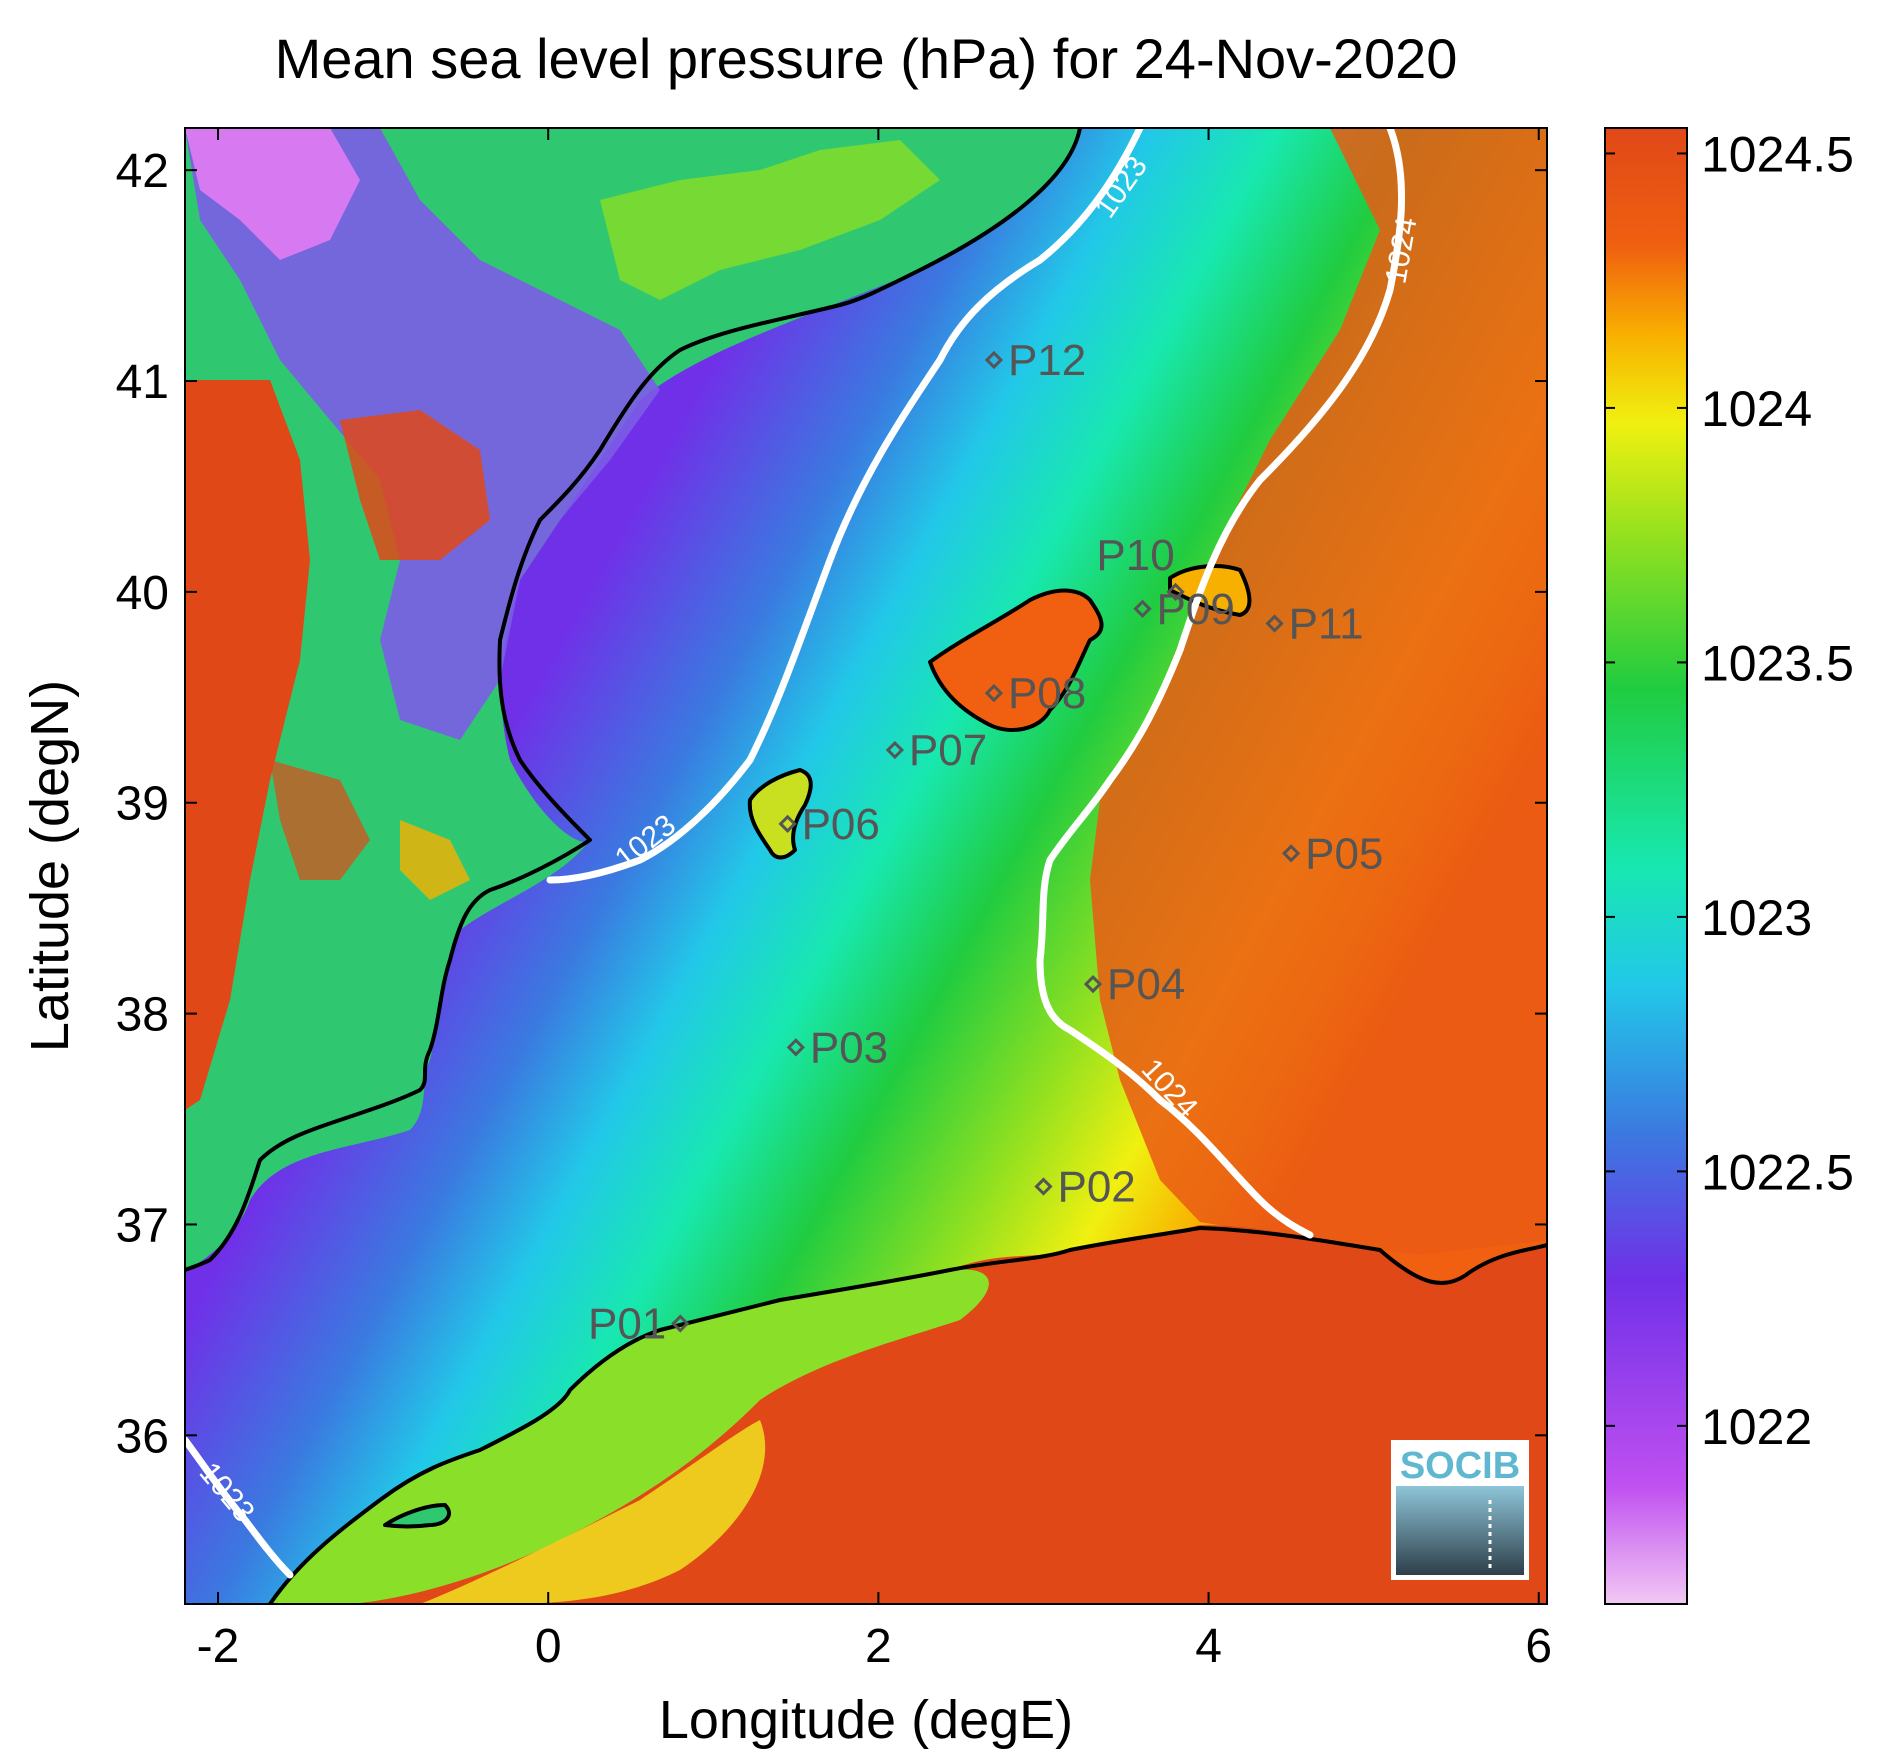  What do you see at coordinates (1326, 624) in the screenshot?
I see `point-label-p11: P11` at bounding box center [1326, 624].